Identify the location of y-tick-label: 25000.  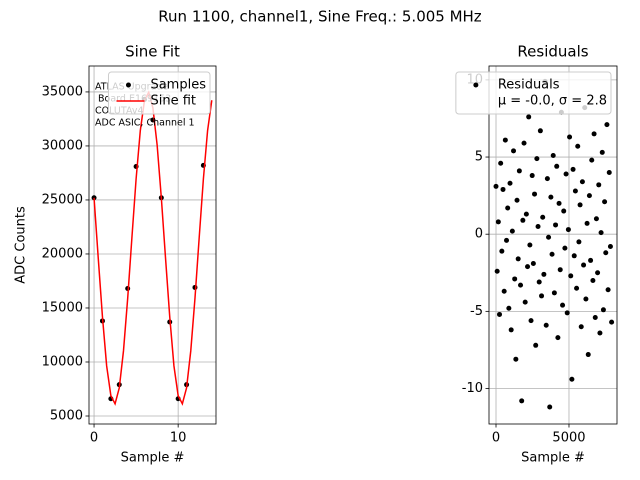
(62, 199).